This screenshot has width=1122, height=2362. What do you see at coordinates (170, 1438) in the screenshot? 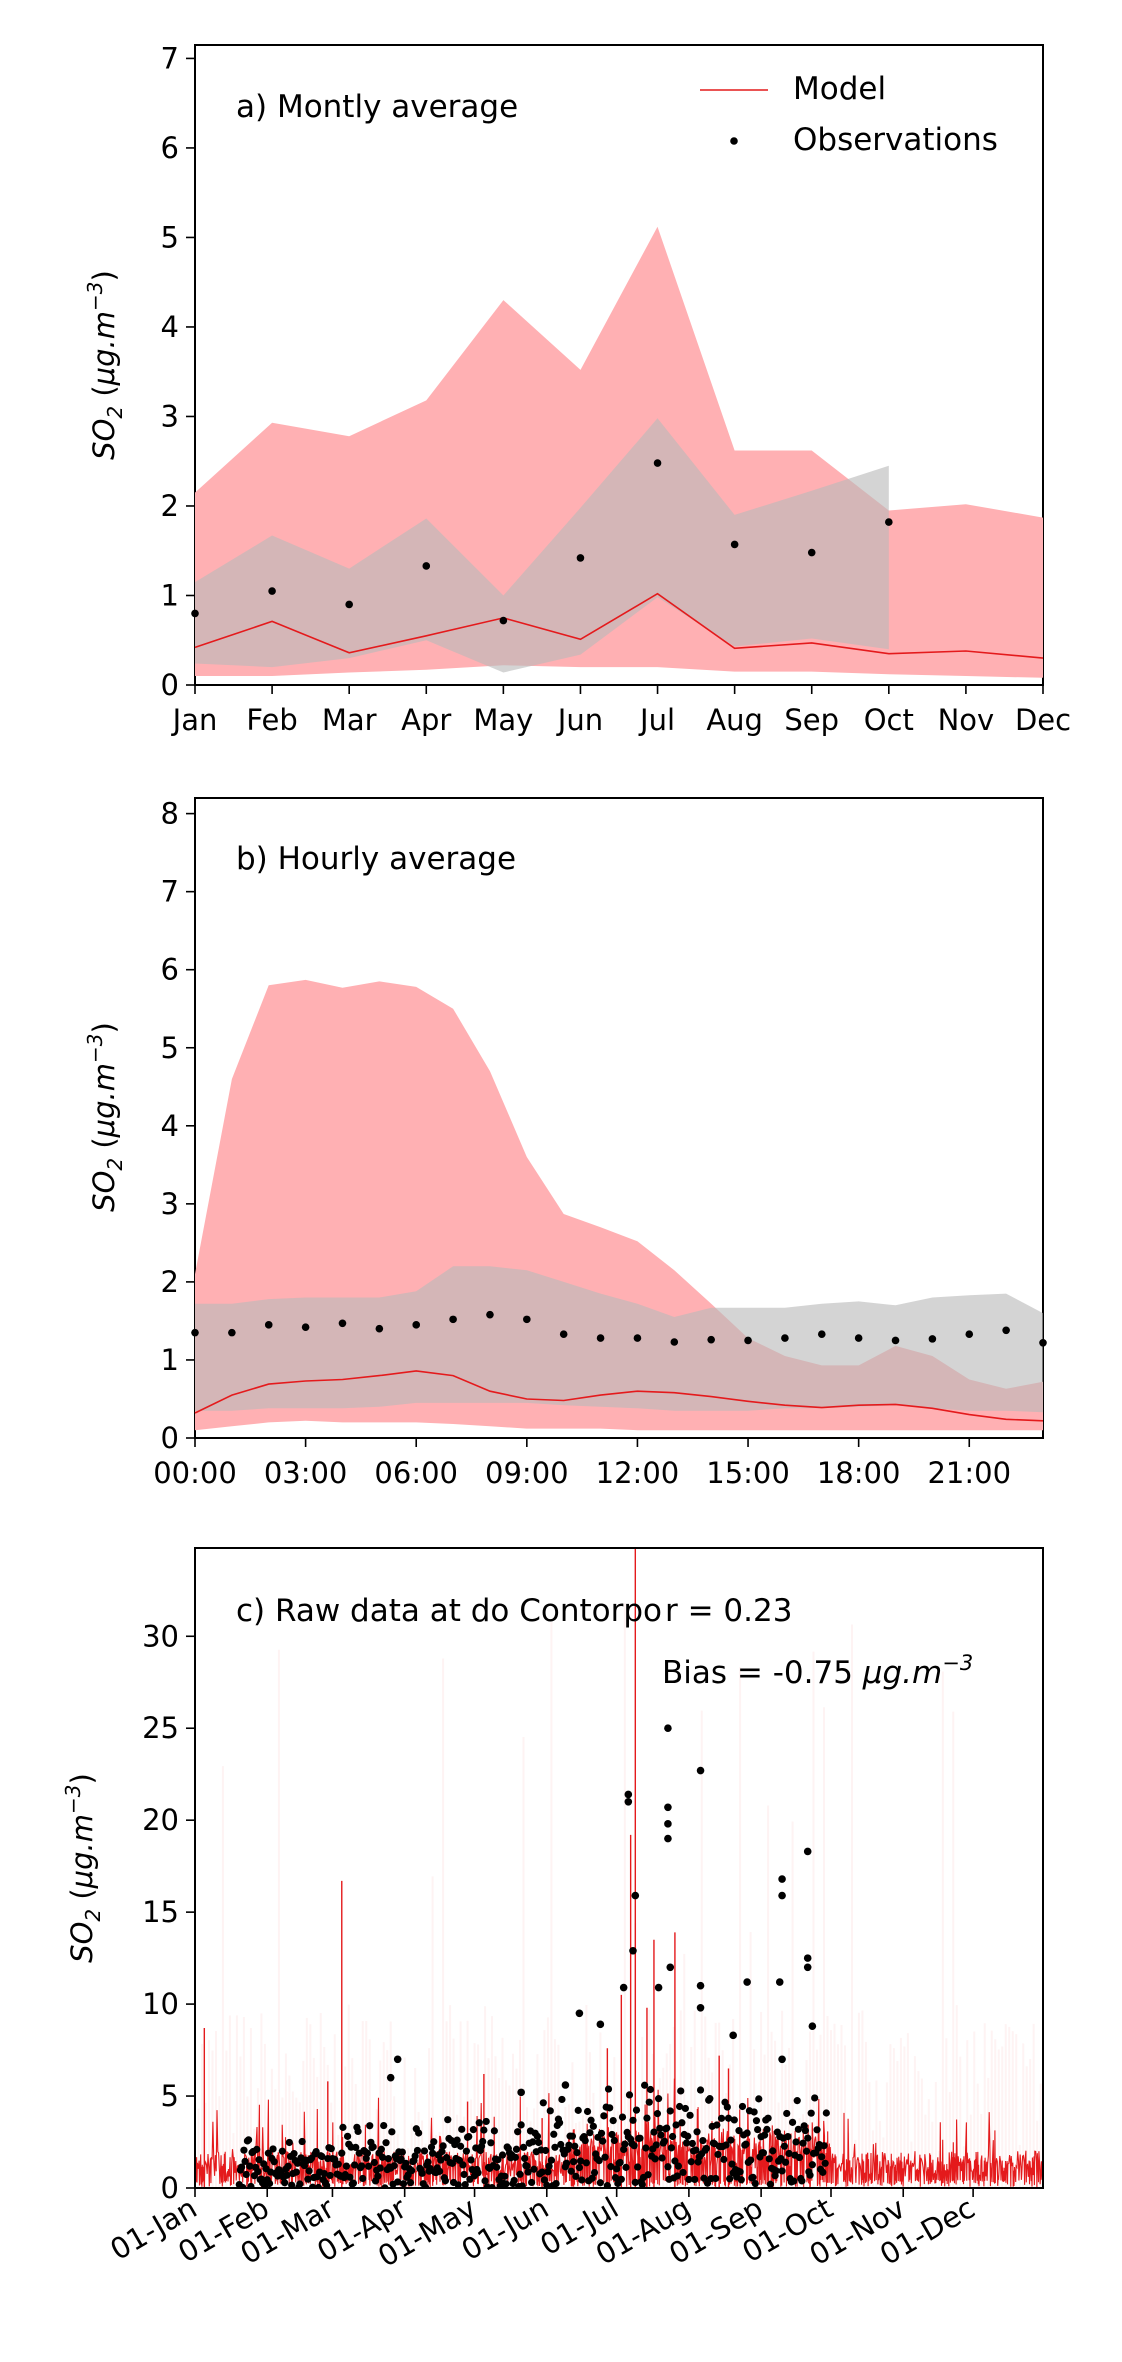
I see `y-tick-label: 0` at bounding box center [170, 1438].